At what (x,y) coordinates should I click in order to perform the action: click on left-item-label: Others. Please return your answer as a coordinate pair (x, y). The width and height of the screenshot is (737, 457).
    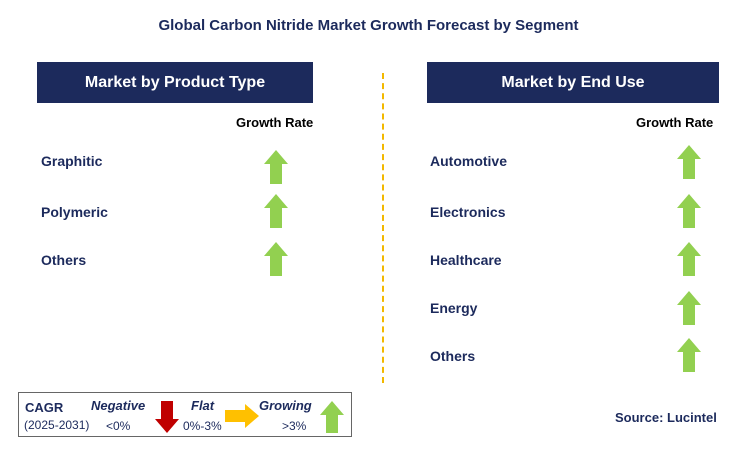
    Looking at the image, I should click on (64, 260).